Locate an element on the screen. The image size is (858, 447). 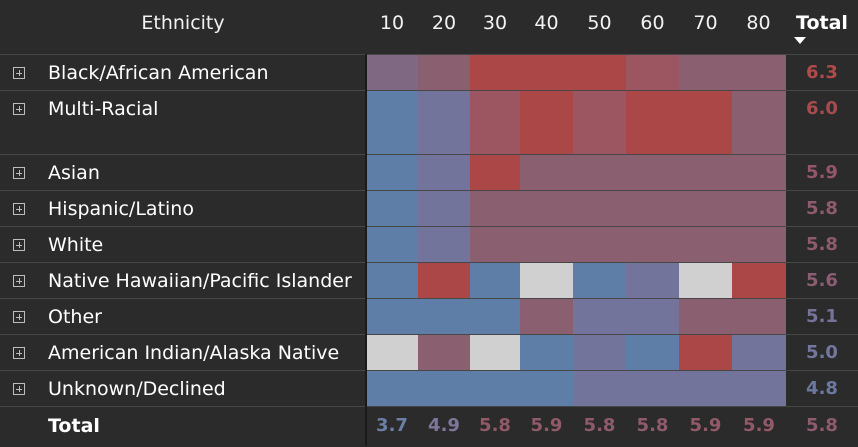
table-row: White 5.8 is located at coordinates (429, 244).